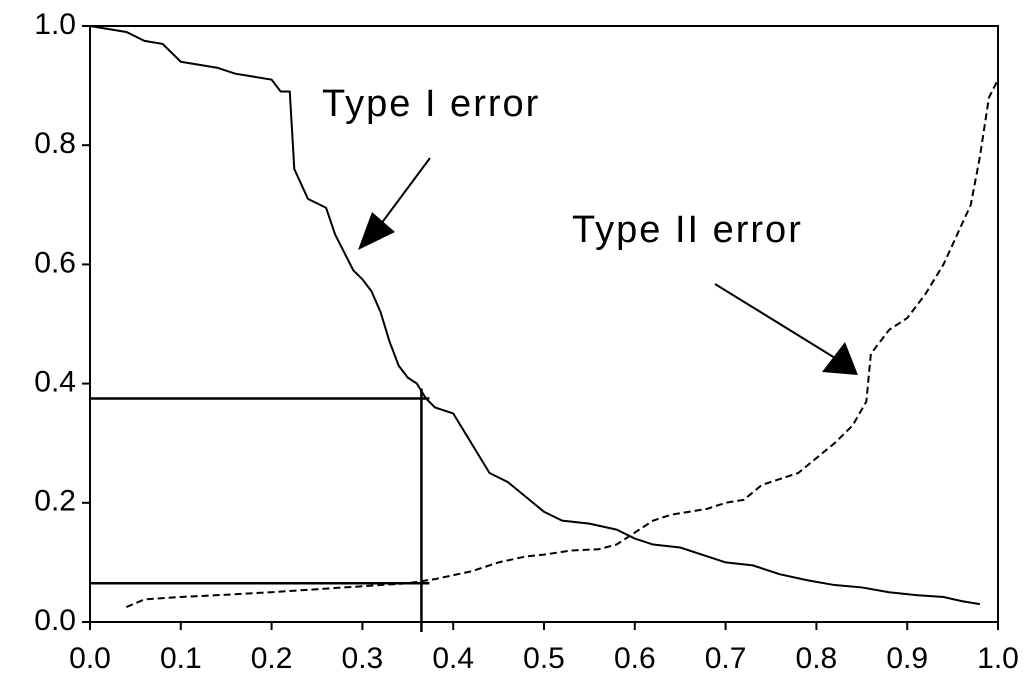 The image size is (1031, 684). Describe the element at coordinates (635, 658) in the screenshot. I see `x-tick-label: 0.6` at that location.